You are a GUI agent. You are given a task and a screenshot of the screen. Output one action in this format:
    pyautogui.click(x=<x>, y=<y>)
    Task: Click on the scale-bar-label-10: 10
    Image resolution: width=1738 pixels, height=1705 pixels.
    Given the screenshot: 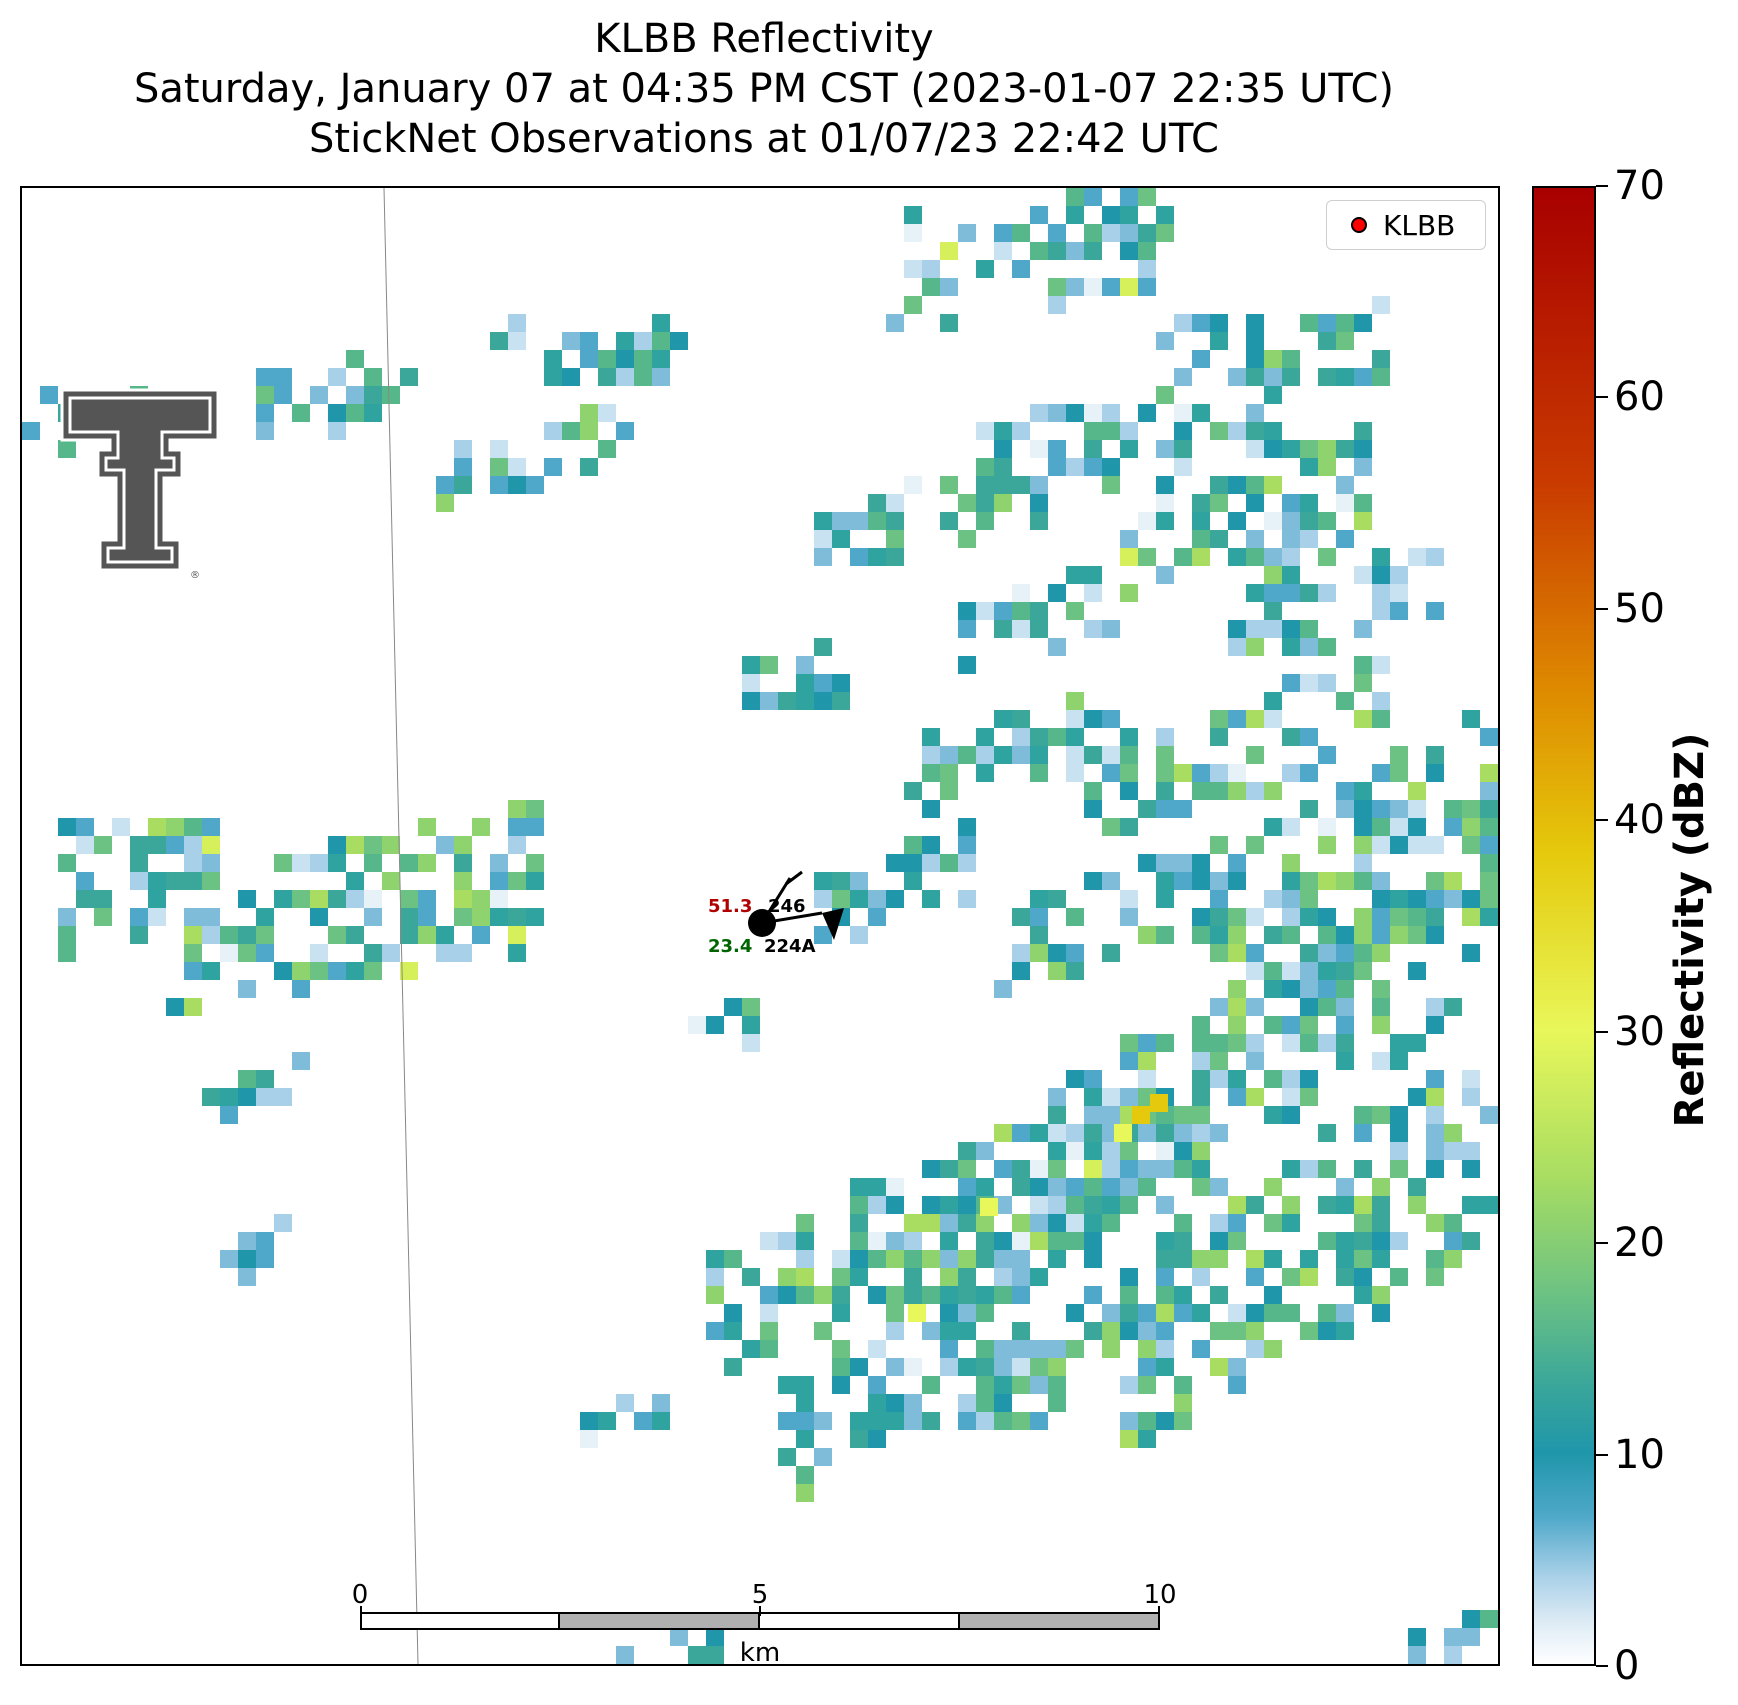 What is the action you would take?
    pyautogui.click(x=1160, y=1595)
    